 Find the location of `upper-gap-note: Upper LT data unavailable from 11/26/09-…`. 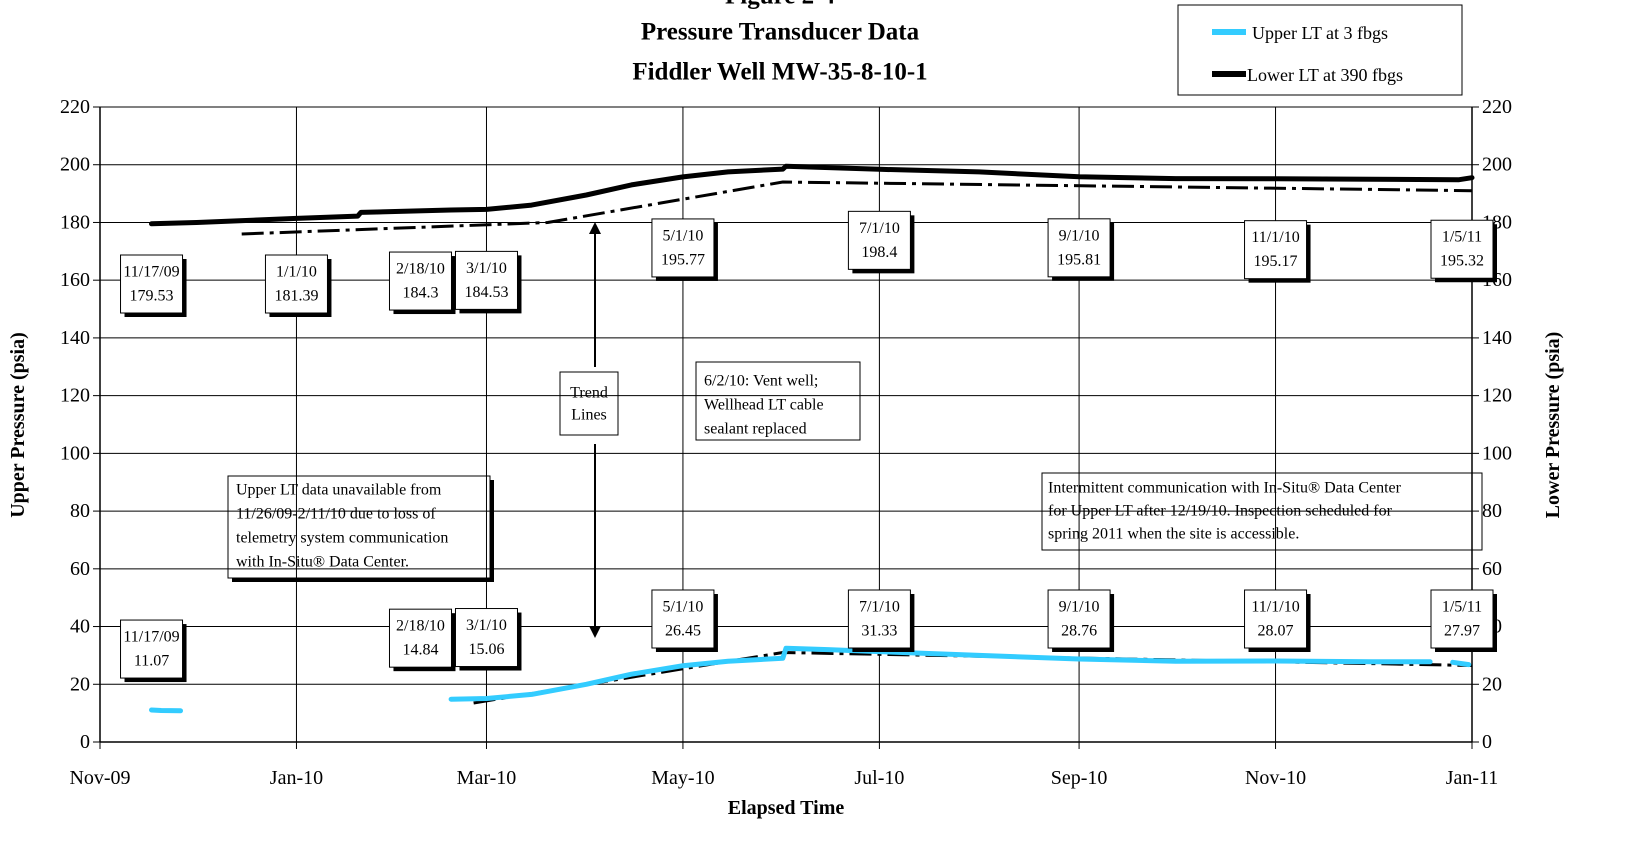

upper-gap-note: Upper LT data unavailable from 11/26/09-… is located at coordinates (360, 528).